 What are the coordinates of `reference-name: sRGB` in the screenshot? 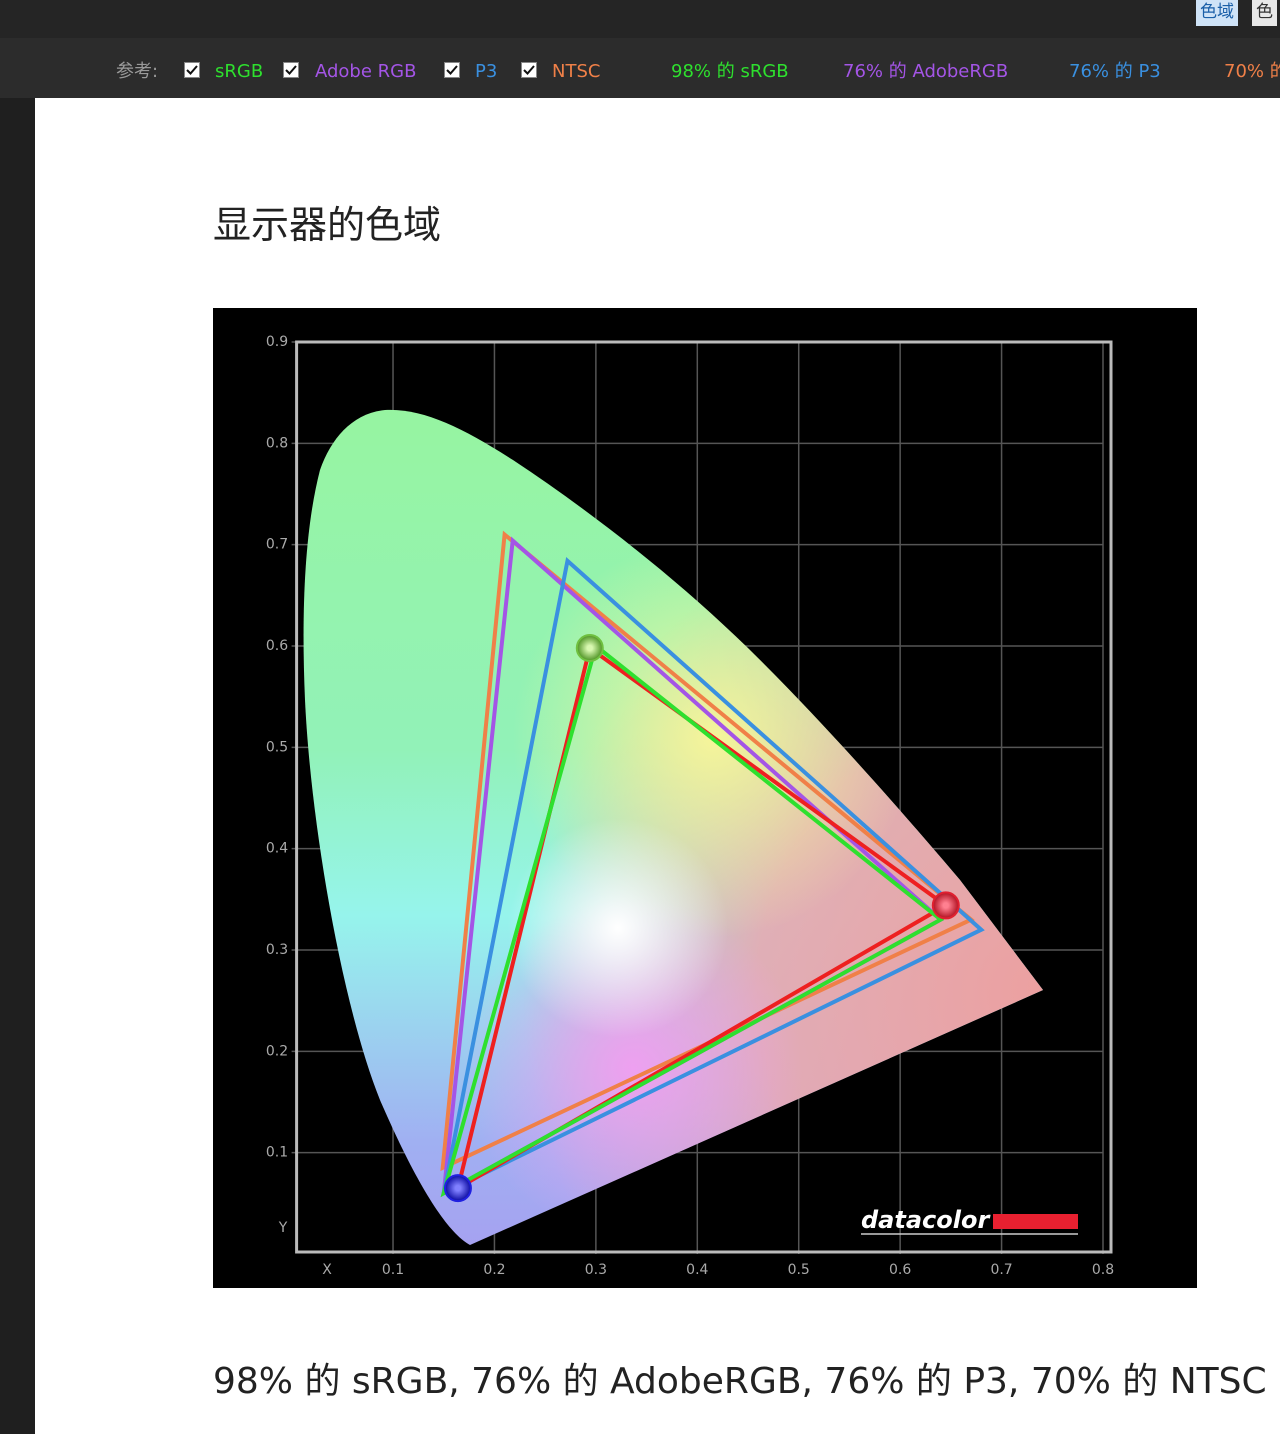 It's located at (239, 71).